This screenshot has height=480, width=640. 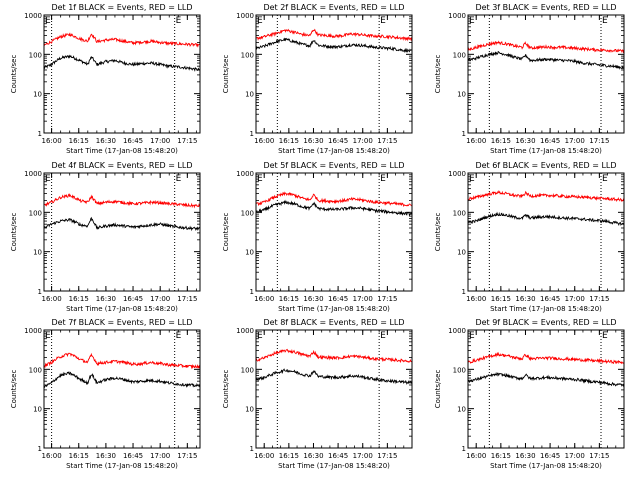 I want to click on panel-title: Det 7f BLACK = Events, RED = LLD, so click(x=121, y=322).